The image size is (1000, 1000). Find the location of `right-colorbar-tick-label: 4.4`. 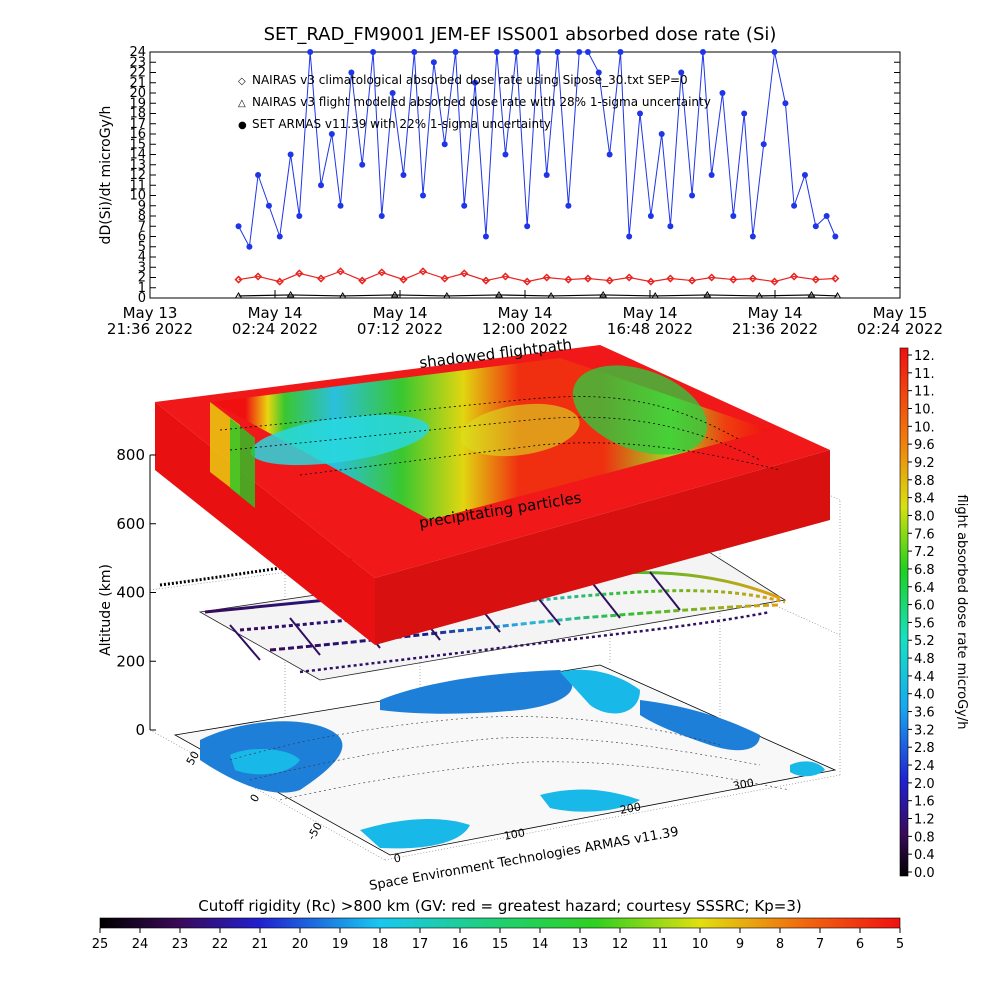

right-colorbar-tick-label: 4.4 is located at coordinates (924, 677).